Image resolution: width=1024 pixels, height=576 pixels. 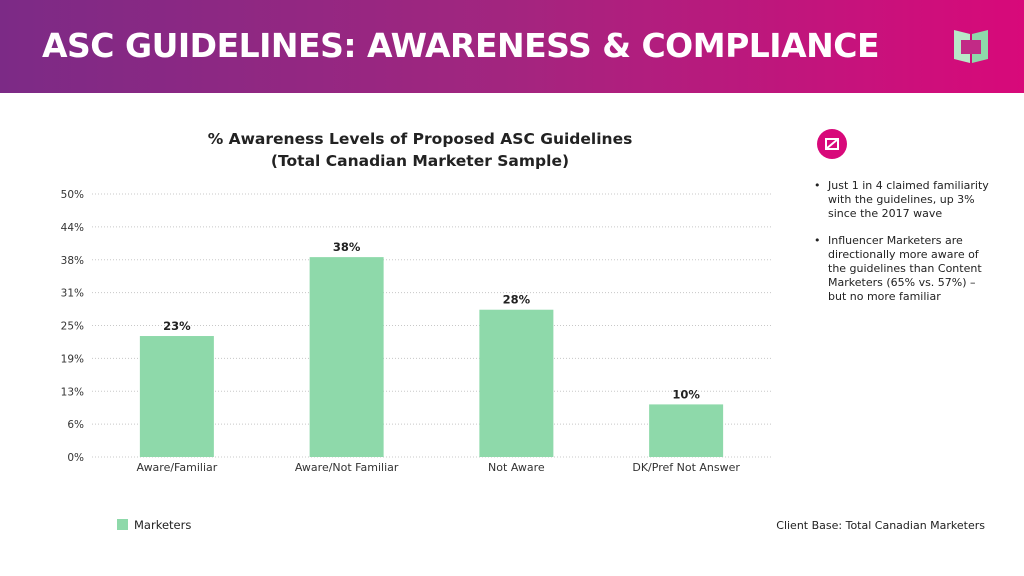 What do you see at coordinates (517, 300) in the screenshot?
I see `data-label: 28%` at bounding box center [517, 300].